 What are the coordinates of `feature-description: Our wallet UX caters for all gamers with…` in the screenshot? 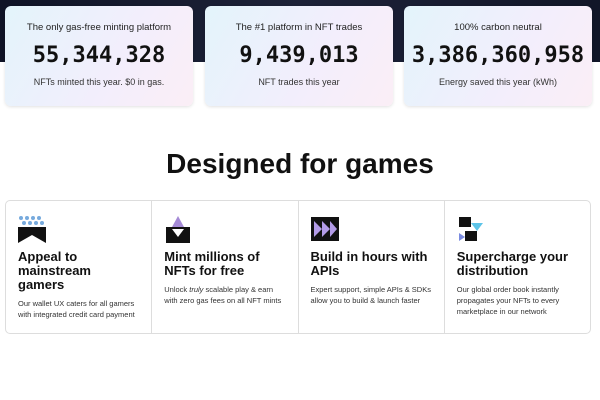 It's located at (78, 309).